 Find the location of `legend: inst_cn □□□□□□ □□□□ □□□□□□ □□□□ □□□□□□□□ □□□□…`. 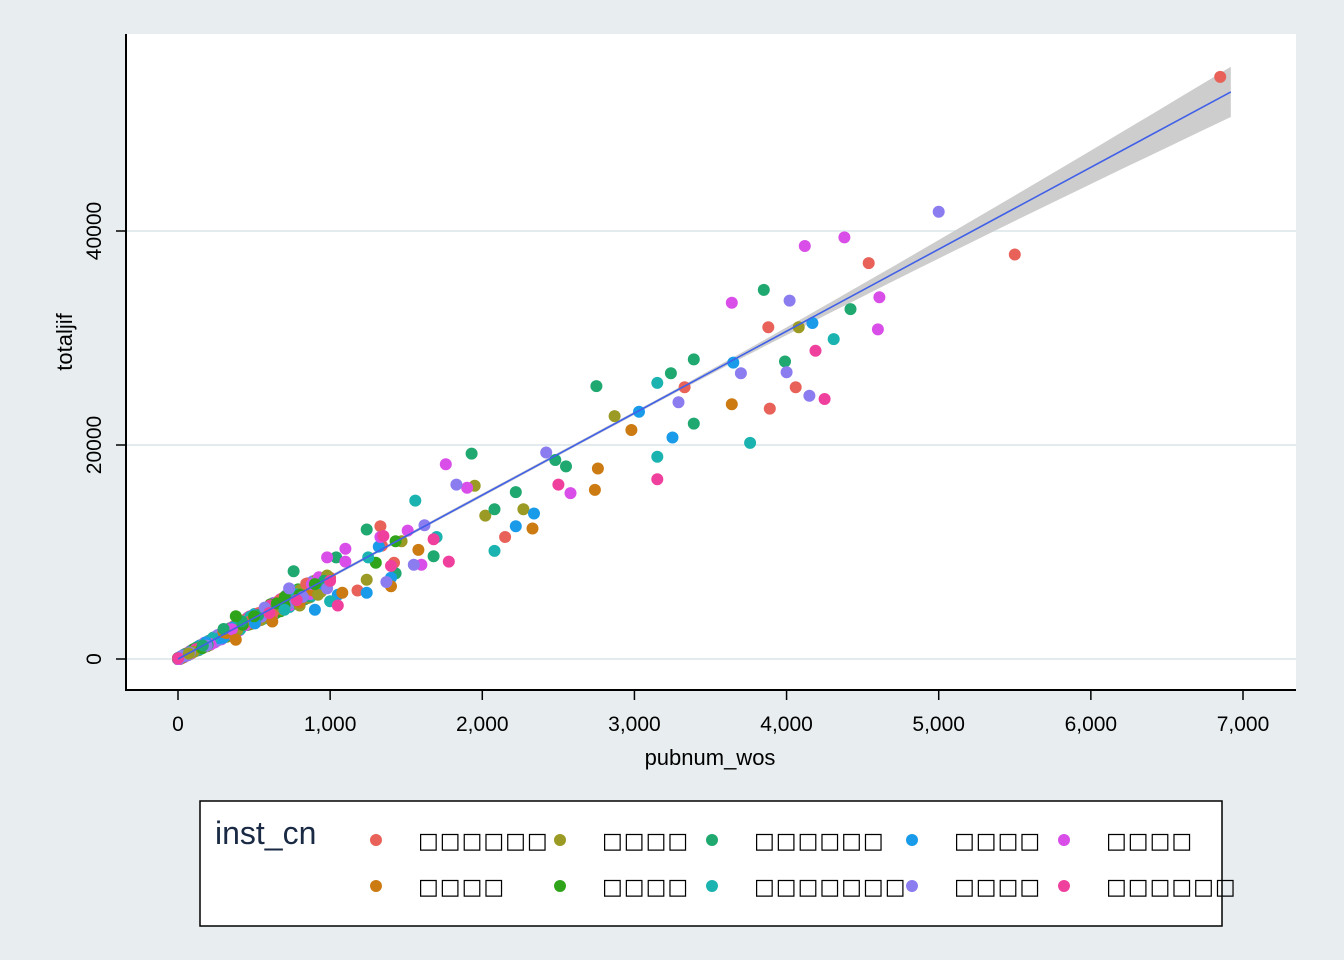

legend: inst_cn □□□□□□ □□□□ □□□□□□ □□□□ □□□□□□□□ □□□□… is located at coordinates (718, 863).